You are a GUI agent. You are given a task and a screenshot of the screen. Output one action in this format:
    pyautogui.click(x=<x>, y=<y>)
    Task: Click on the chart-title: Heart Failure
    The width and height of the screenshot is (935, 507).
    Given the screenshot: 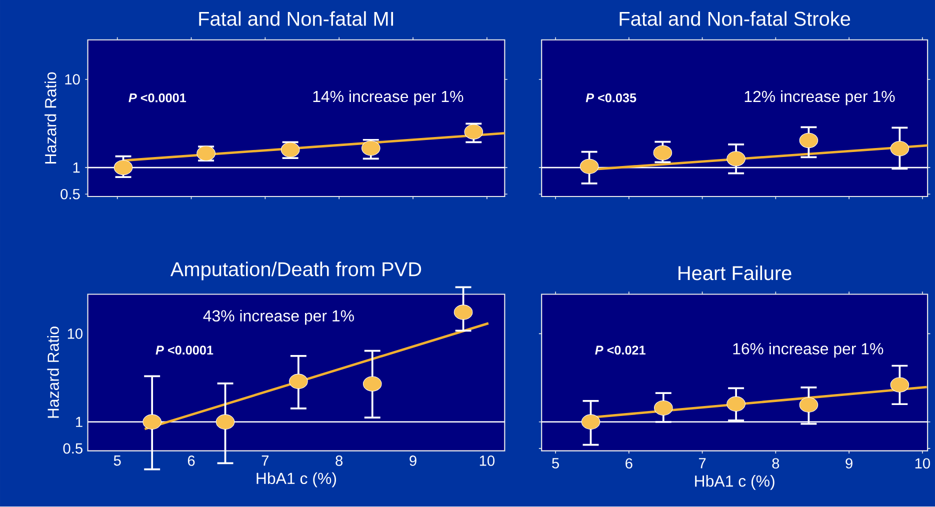 What is the action you would take?
    pyautogui.click(x=735, y=273)
    